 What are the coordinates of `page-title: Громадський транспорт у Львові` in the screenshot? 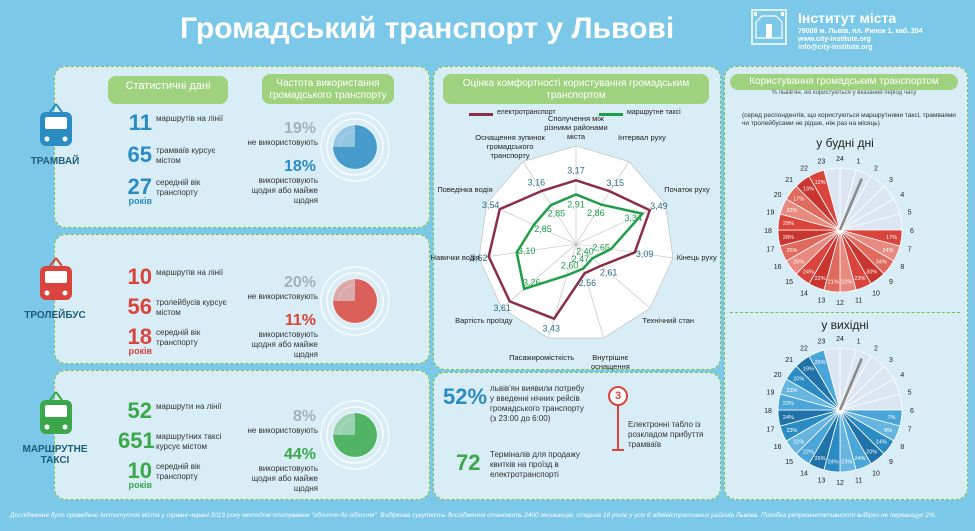 It's located at (427, 28).